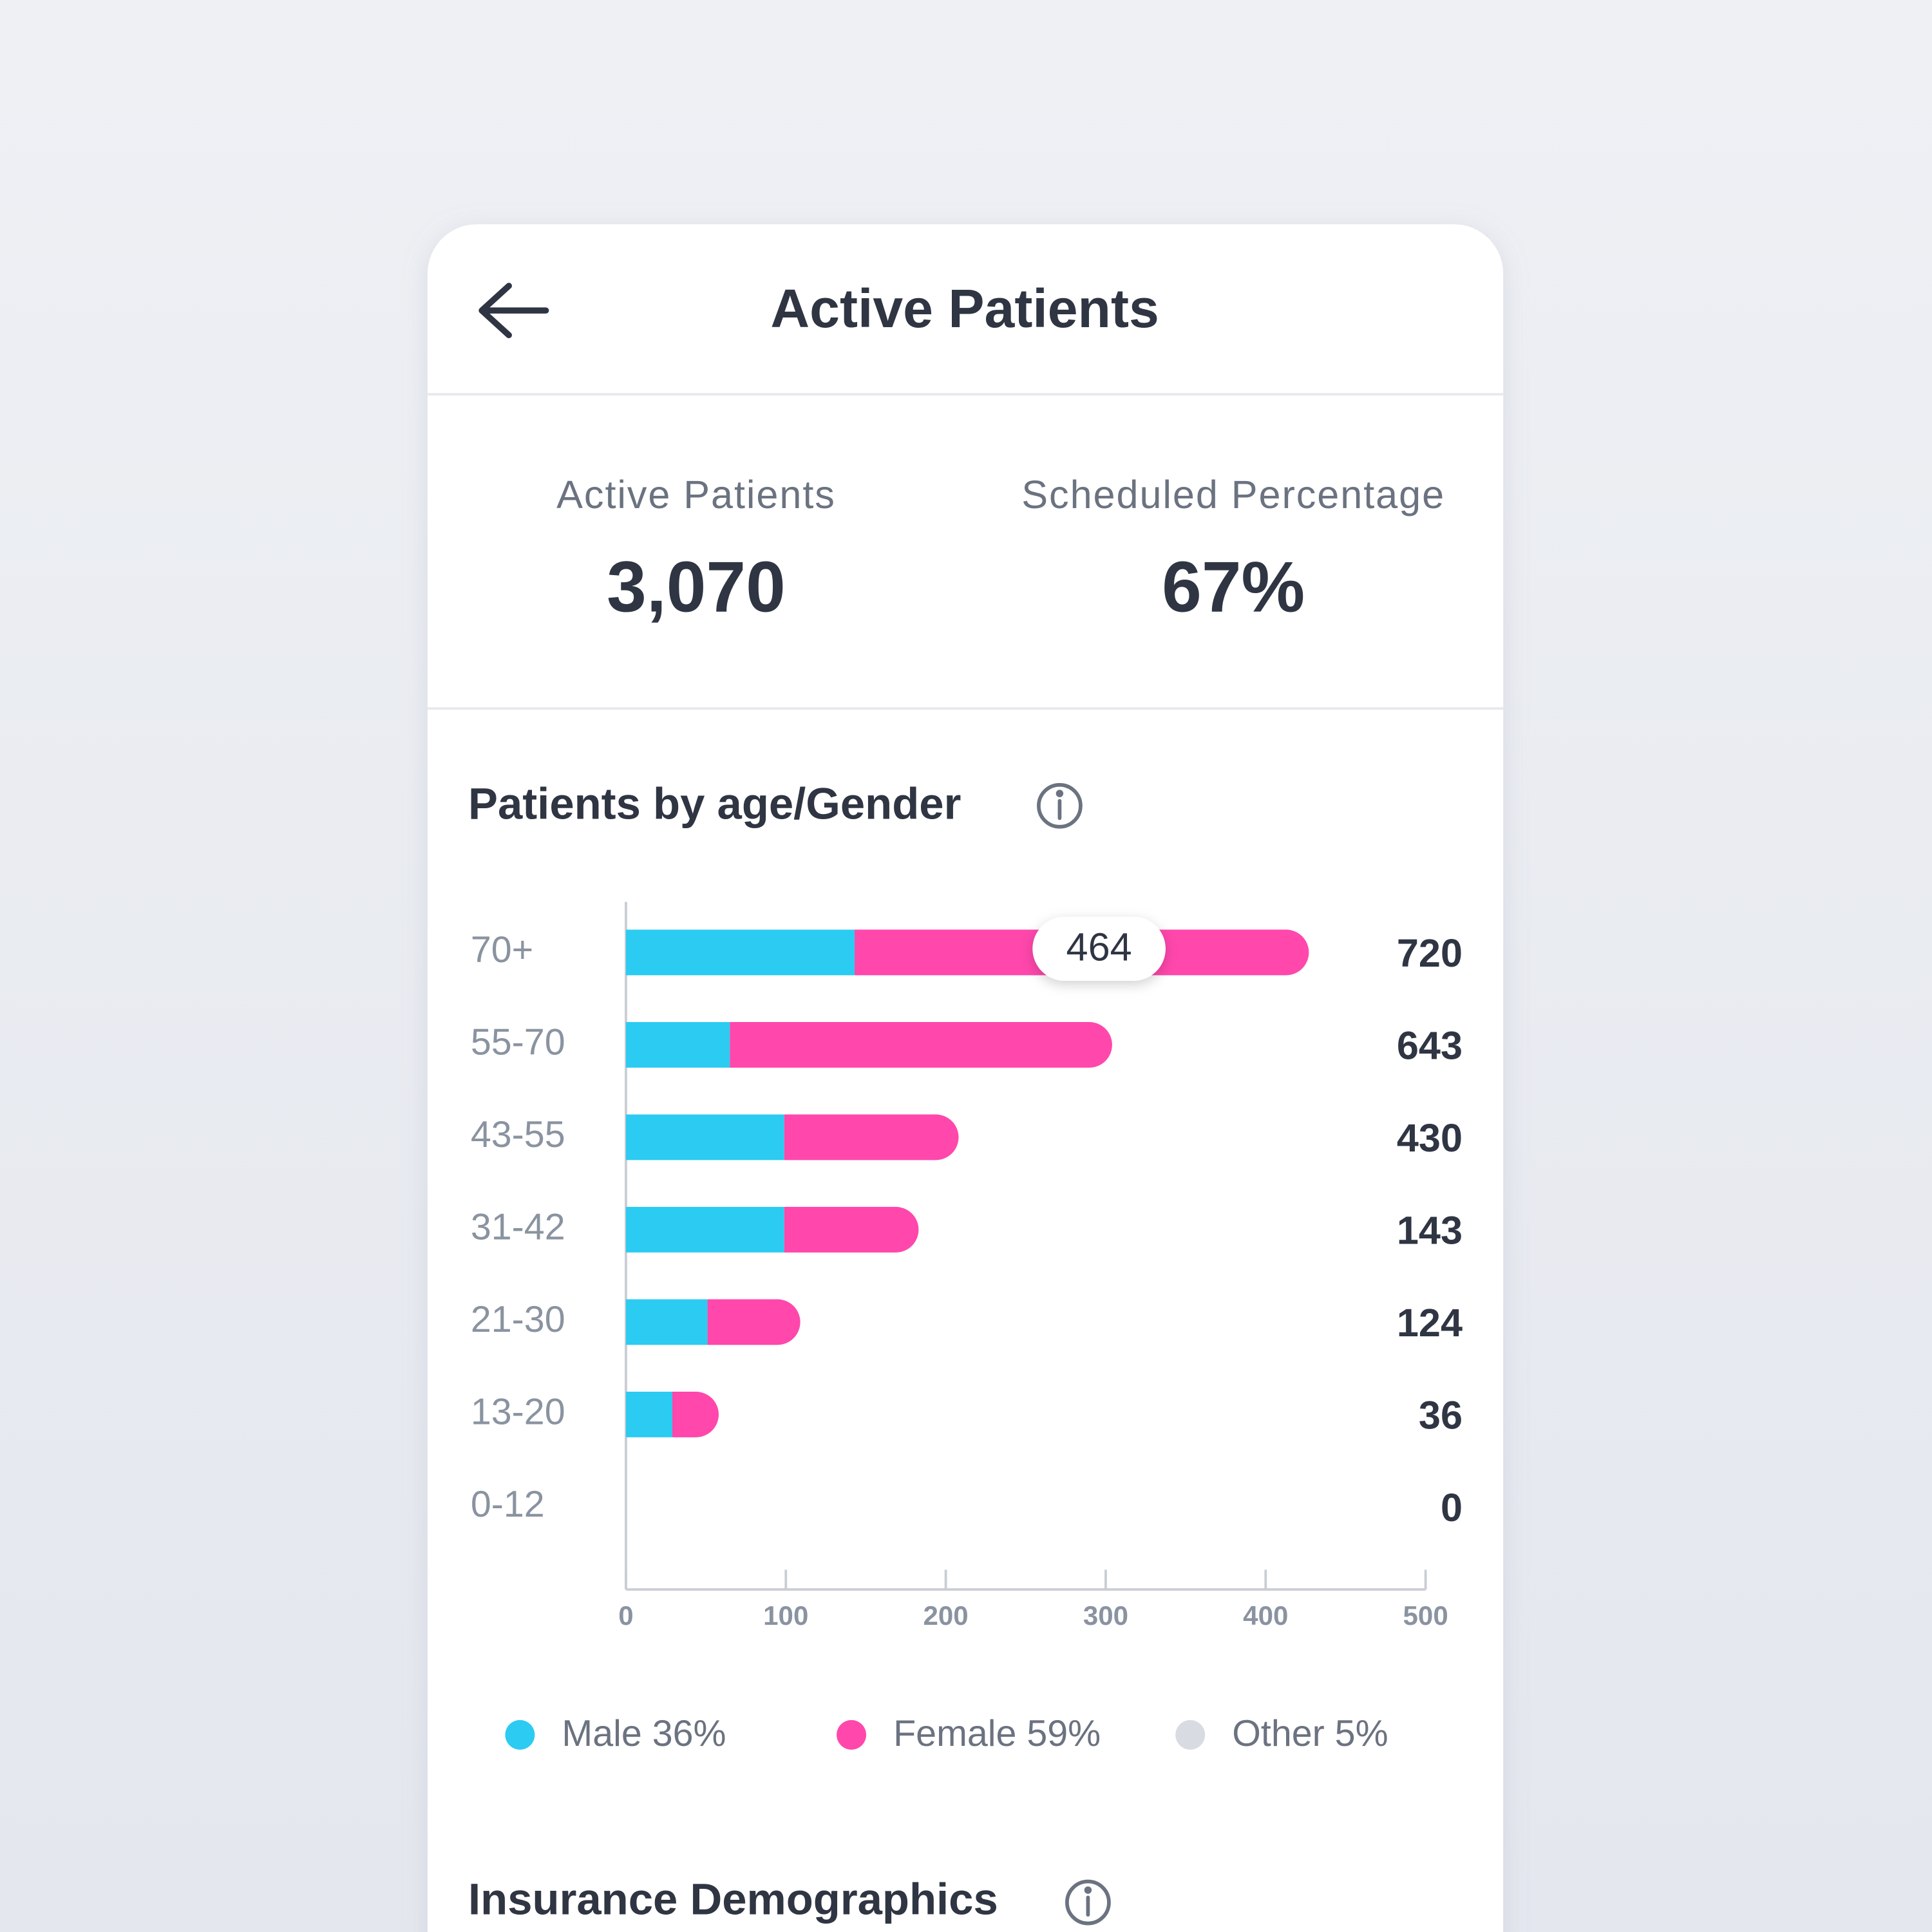 Image resolution: width=1932 pixels, height=1932 pixels. I want to click on legend-label: Female 59%, so click(997, 1733).